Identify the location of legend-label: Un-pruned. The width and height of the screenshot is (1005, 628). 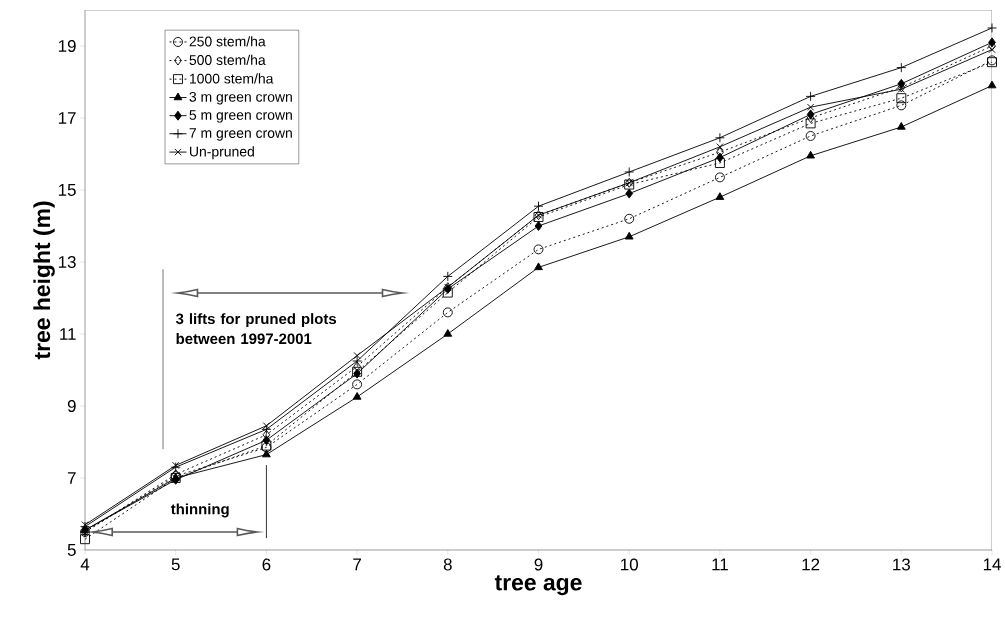
(222, 153).